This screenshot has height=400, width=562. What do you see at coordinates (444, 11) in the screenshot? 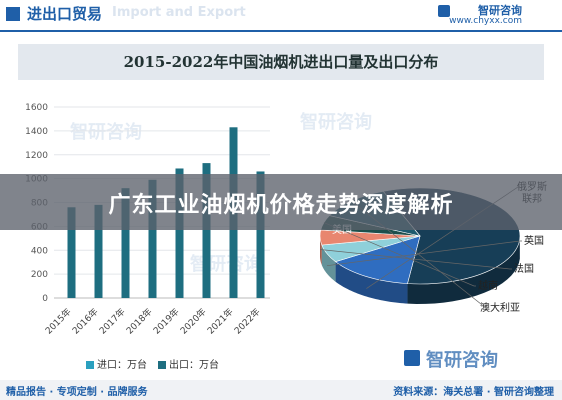
I see `brand-logo-icon` at bounding box center [444, 11].